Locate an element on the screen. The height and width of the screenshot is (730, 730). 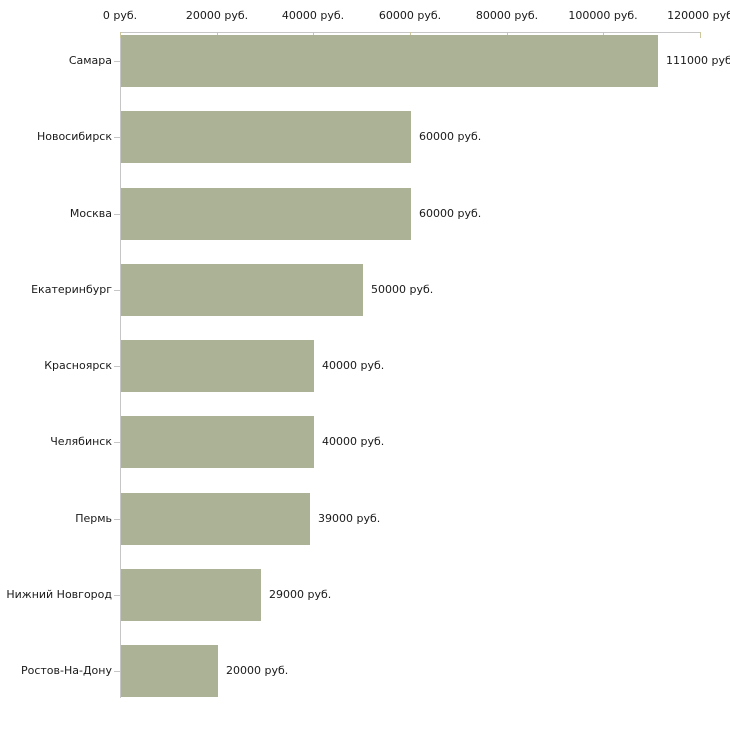
x-axis-tick-label: 0 руб. is located at coordinates (120, 15).